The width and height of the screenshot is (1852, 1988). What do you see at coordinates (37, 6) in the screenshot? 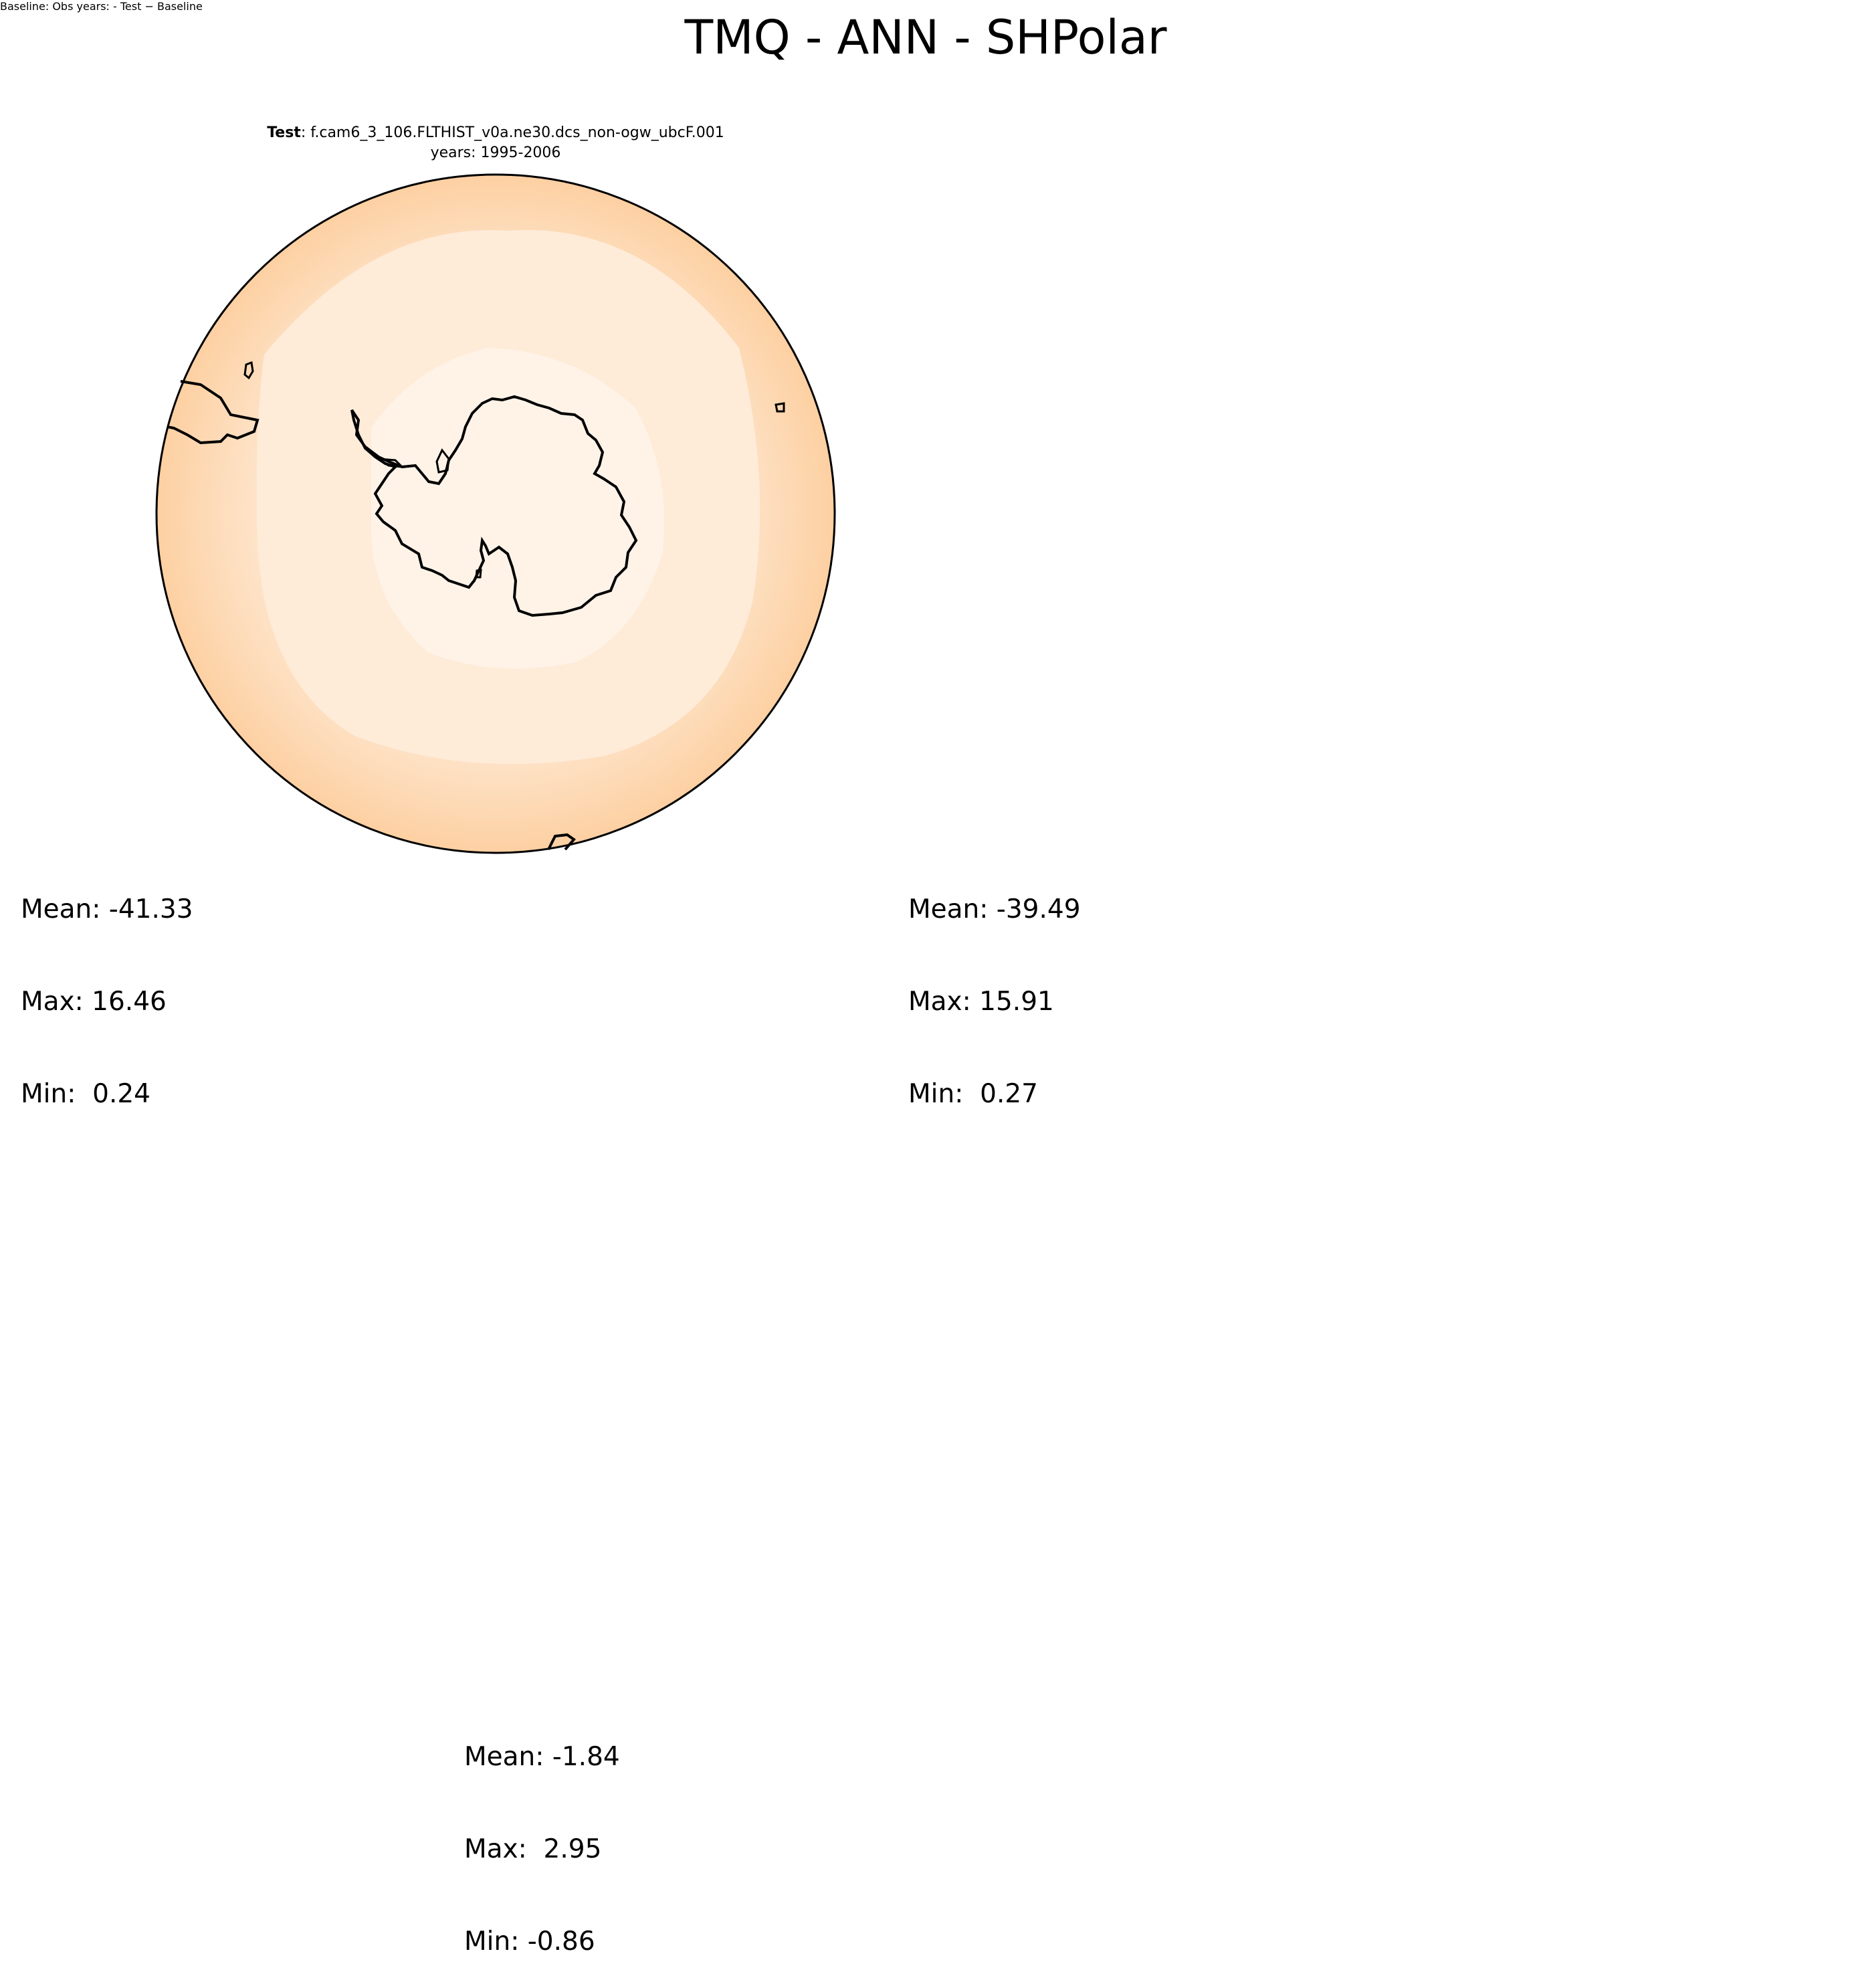
I see `panel-baseline-header: Baseline: Obs` at bounding box center [37, 6].